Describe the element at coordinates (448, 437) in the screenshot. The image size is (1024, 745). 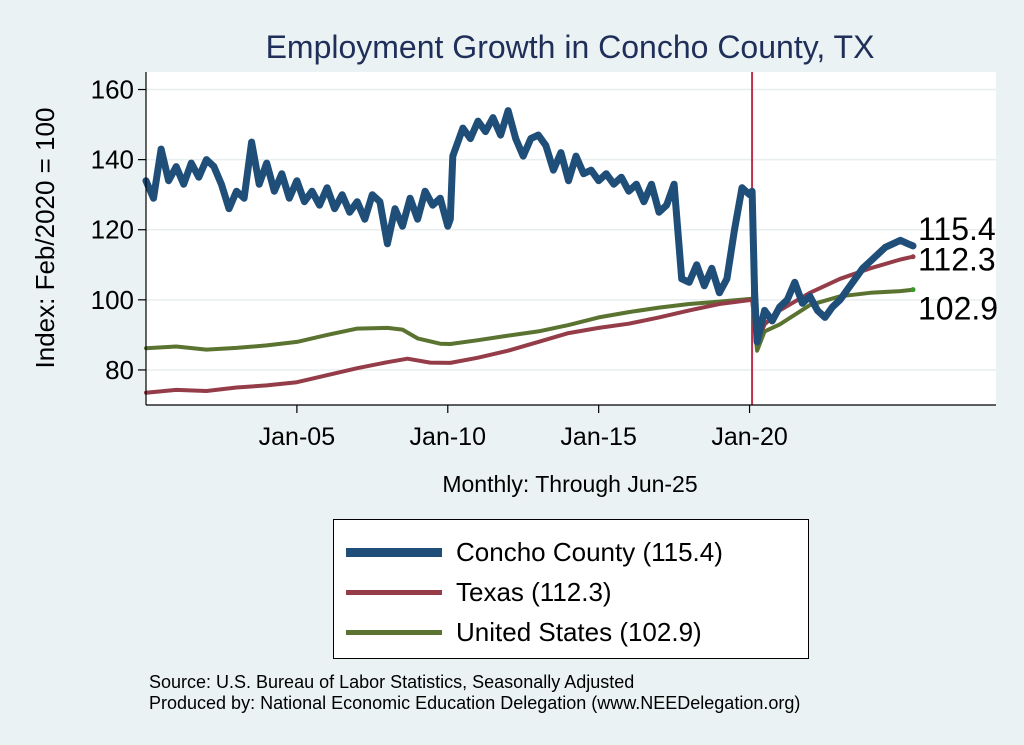
I see `x-tick-label: Jan-10` at that location.